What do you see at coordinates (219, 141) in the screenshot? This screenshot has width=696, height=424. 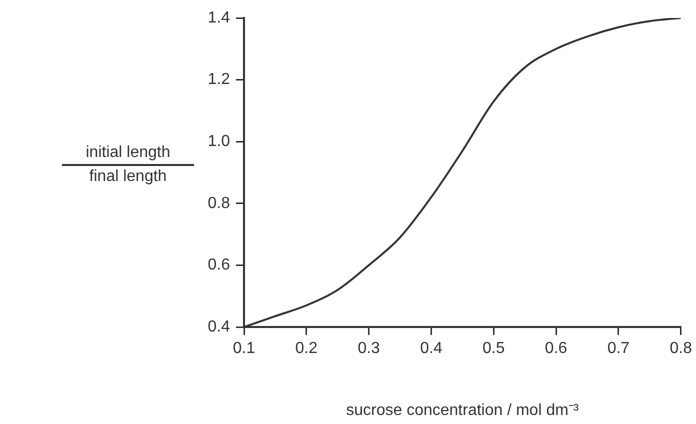 I see `y-tick-label: 1.0` at bounding box center [219, 141].